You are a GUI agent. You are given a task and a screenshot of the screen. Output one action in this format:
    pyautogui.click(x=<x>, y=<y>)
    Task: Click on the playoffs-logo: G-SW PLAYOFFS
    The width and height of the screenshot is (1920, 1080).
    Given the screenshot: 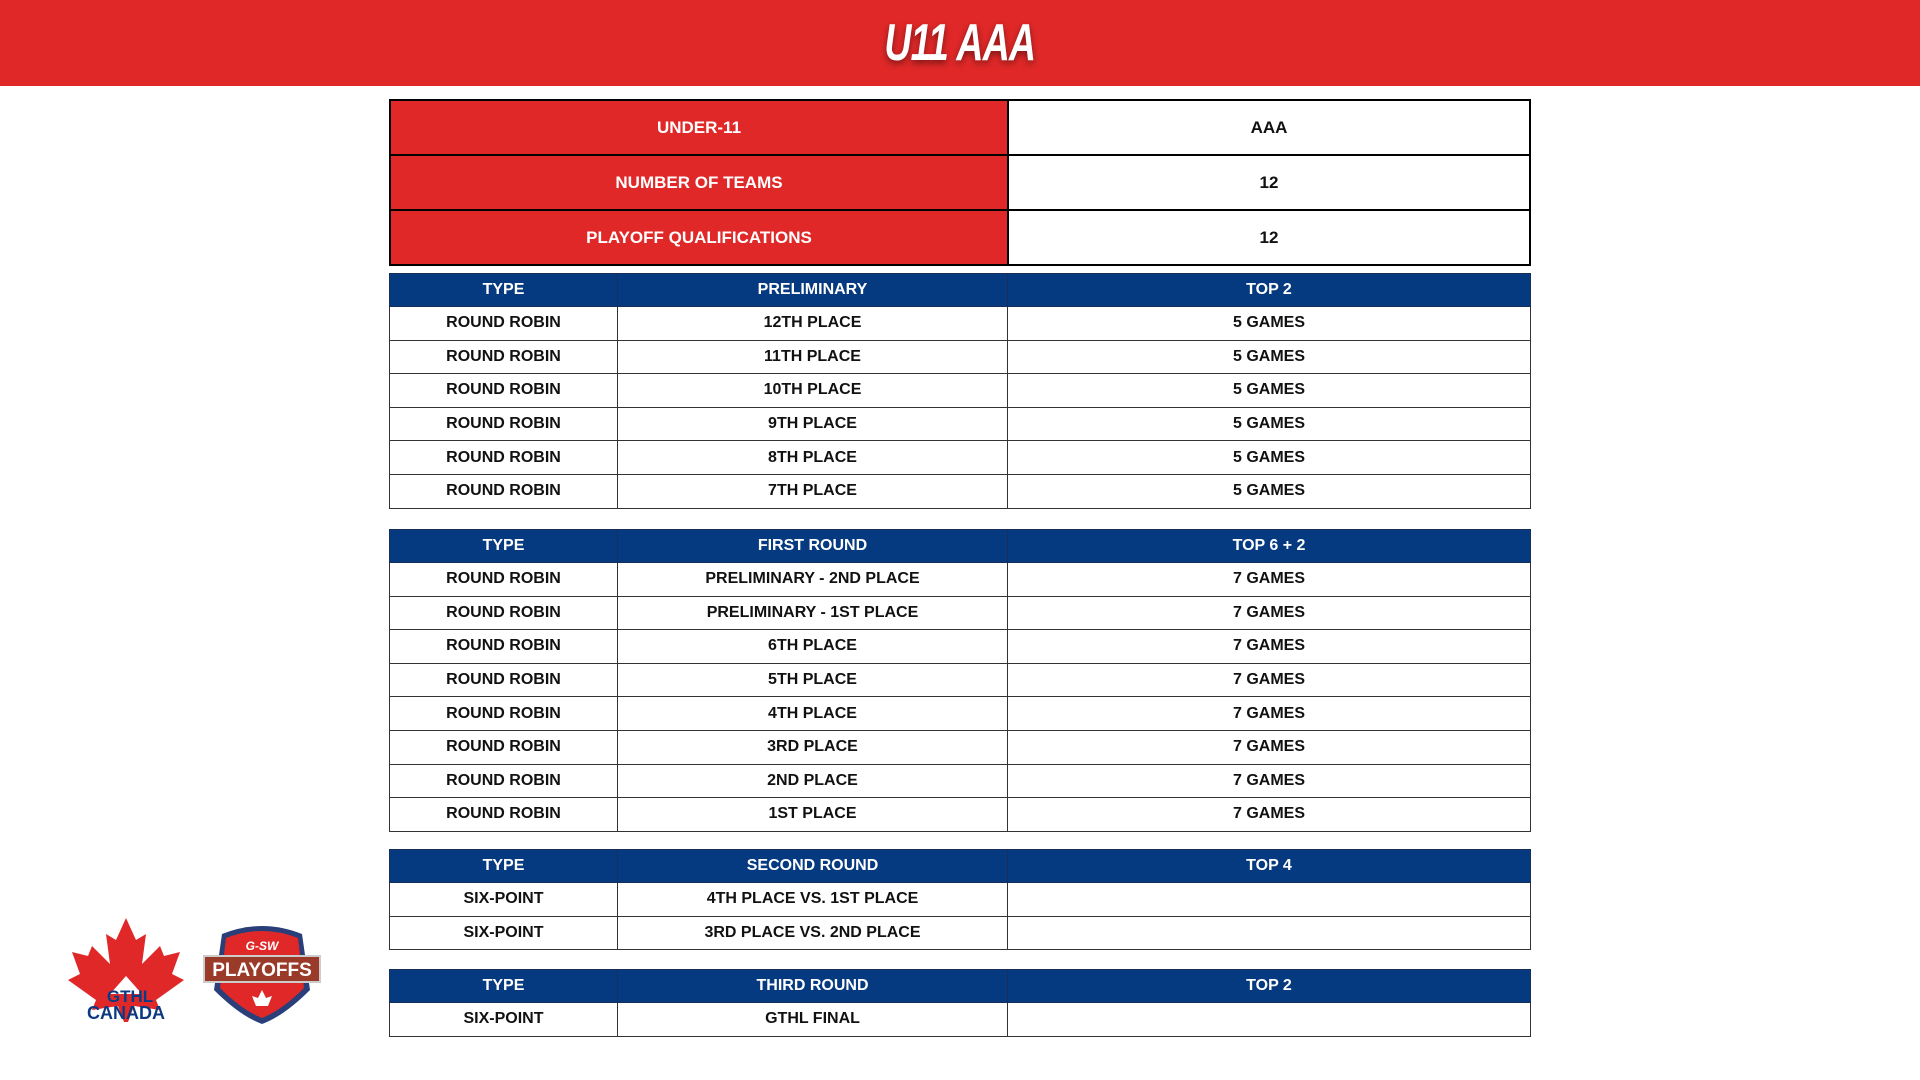 What is the action you would take?
    pyautogui.click(x=262, y=975)
    